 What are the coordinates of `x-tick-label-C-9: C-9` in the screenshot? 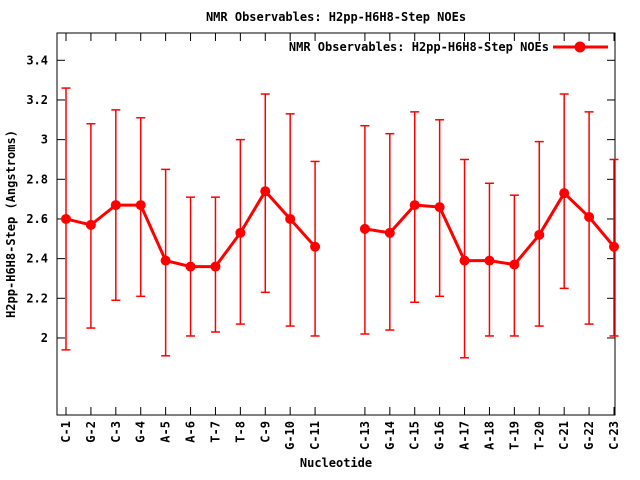 It's located at (265, 432).